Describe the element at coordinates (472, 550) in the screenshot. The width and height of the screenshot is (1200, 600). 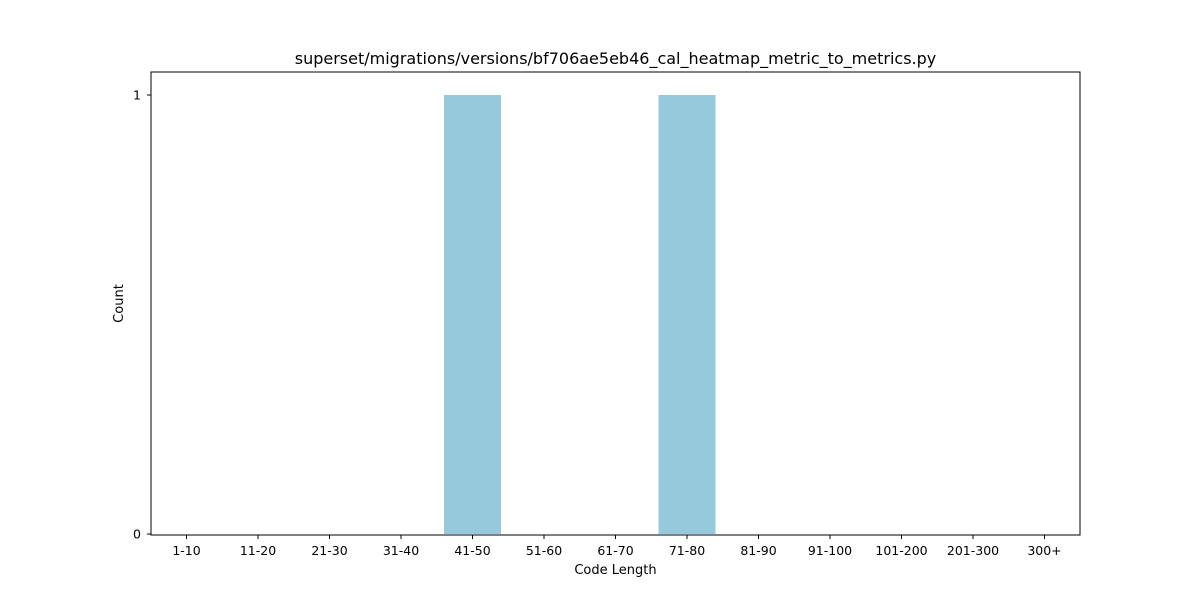
I see `x-tick-label: 41-50` at that location.